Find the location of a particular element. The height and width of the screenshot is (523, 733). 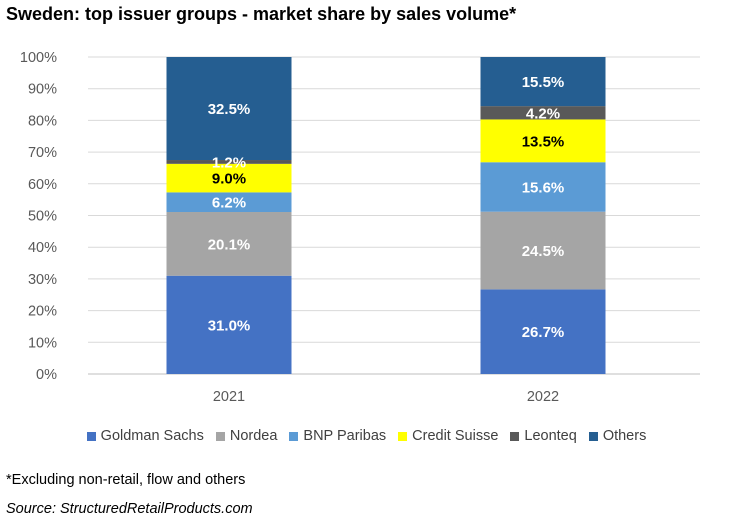

source-note: Source: StructuredRetailProducts.com is located at coordinates (129, 509).